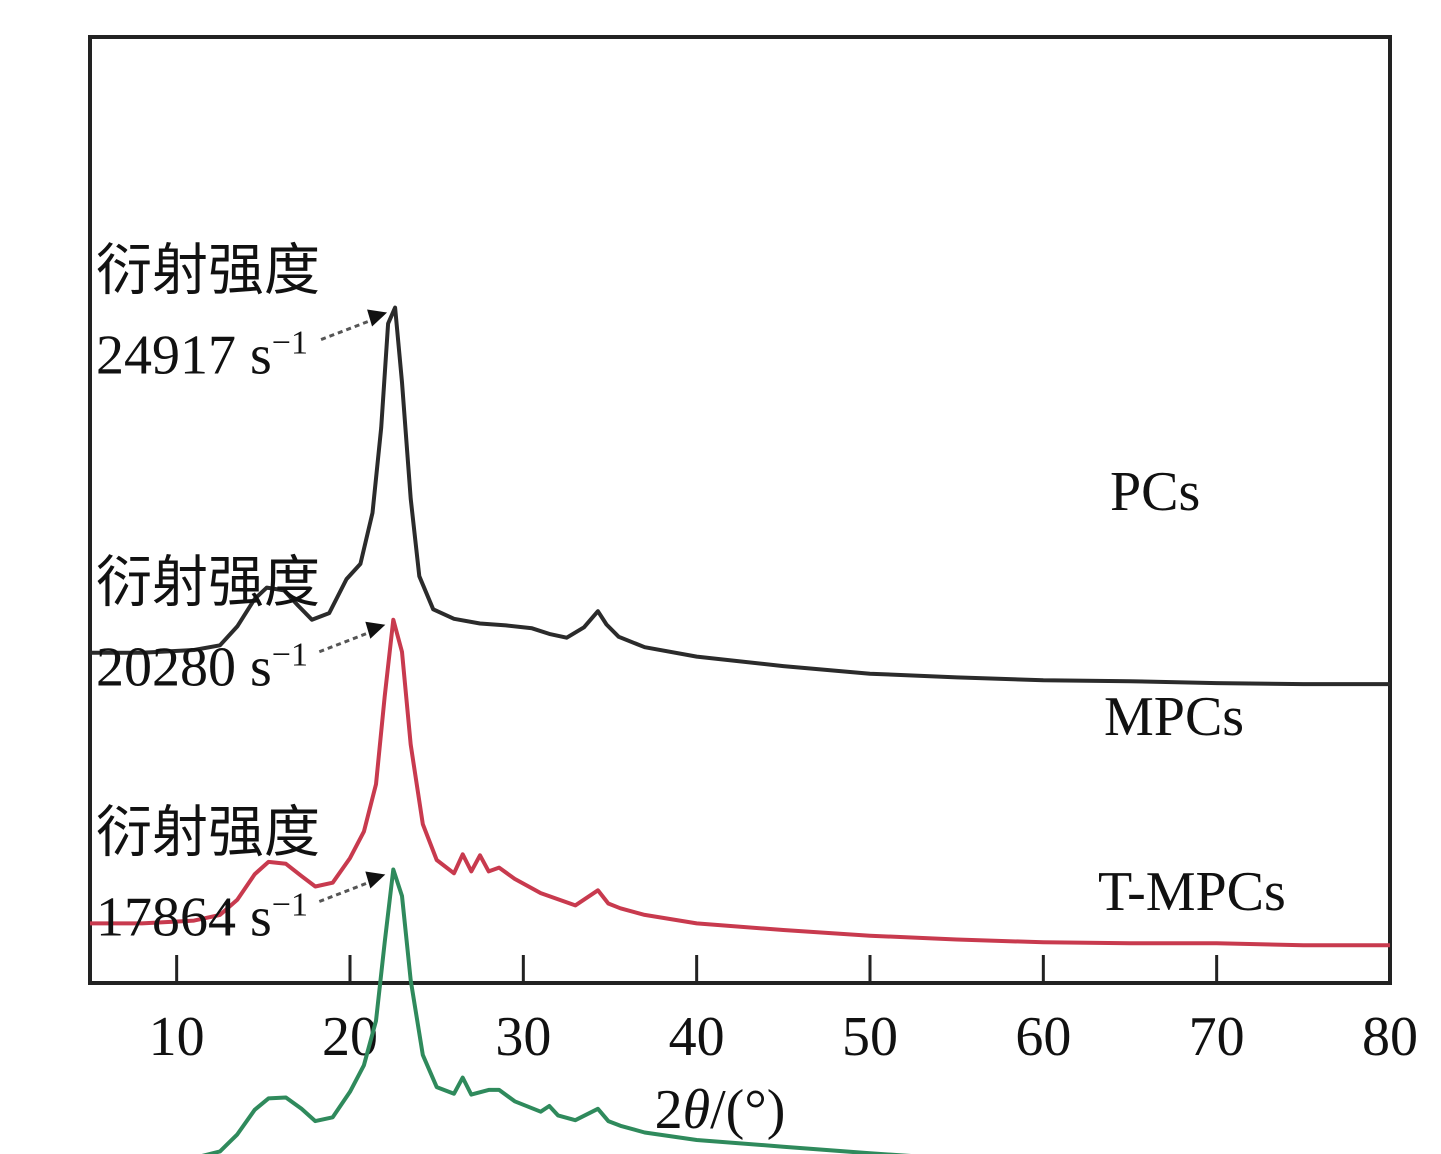 The image size is (1441, 1154). What do you see at coordinates (377, 318) in the screenshot?
I see `annotation-arrowhead-pcs` at bounding box center [377, 318].